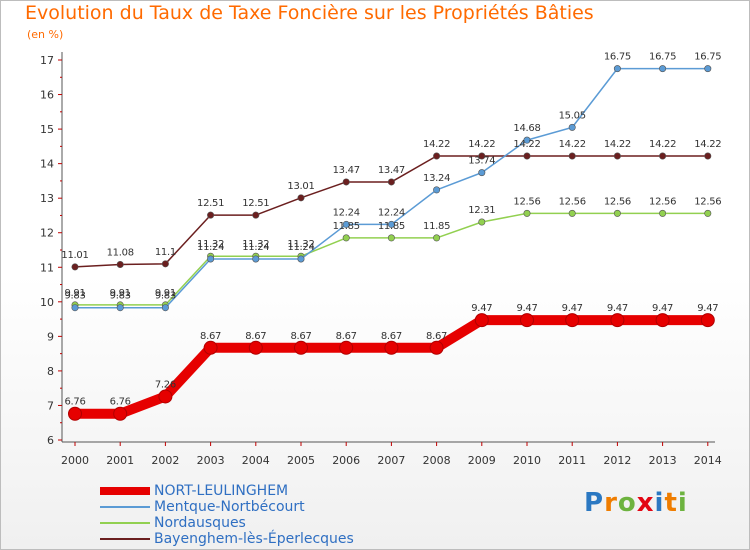  Describe the element at coordinates (75, 460) in the screenshot. I see `x-tick-label: 2000` at that location.